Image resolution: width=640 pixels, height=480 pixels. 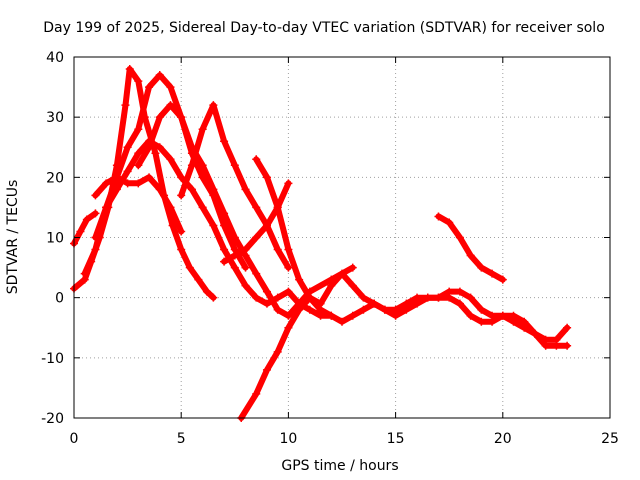 I want to click on y-tick-label: 0, so click(x=59, y=299).